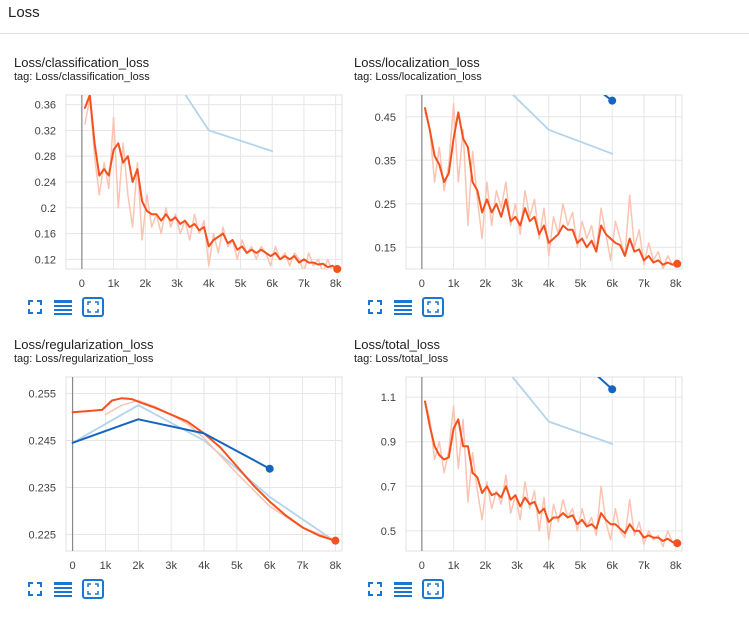 The image size is (749, 619). Describe the element at coordinates (82, 62) in the screenshot. I see `chart-title: Loss/classification_loss` at that location.